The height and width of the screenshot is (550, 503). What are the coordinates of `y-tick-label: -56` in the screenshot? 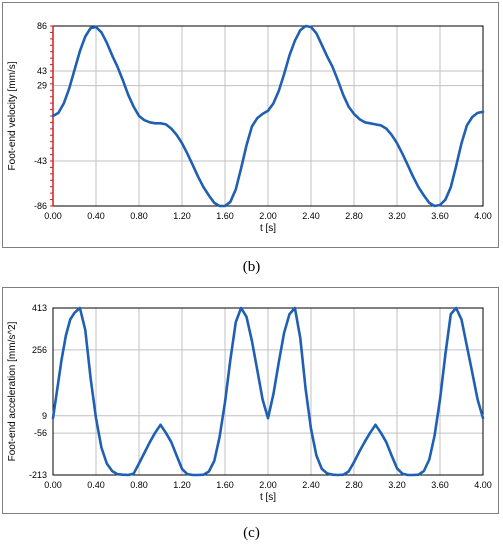 It's located at (40, 433).